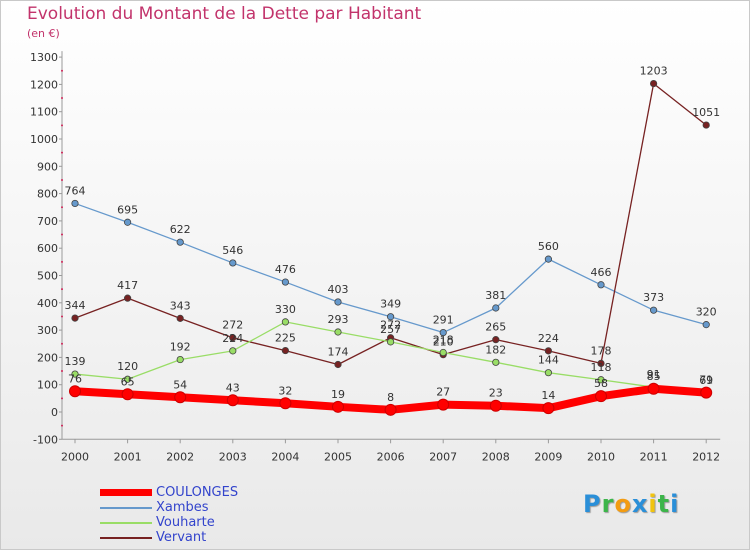 Image resolution: width=750 pixels, height=550 pixels. I want to click on data-label: 476, so click(285, 269).